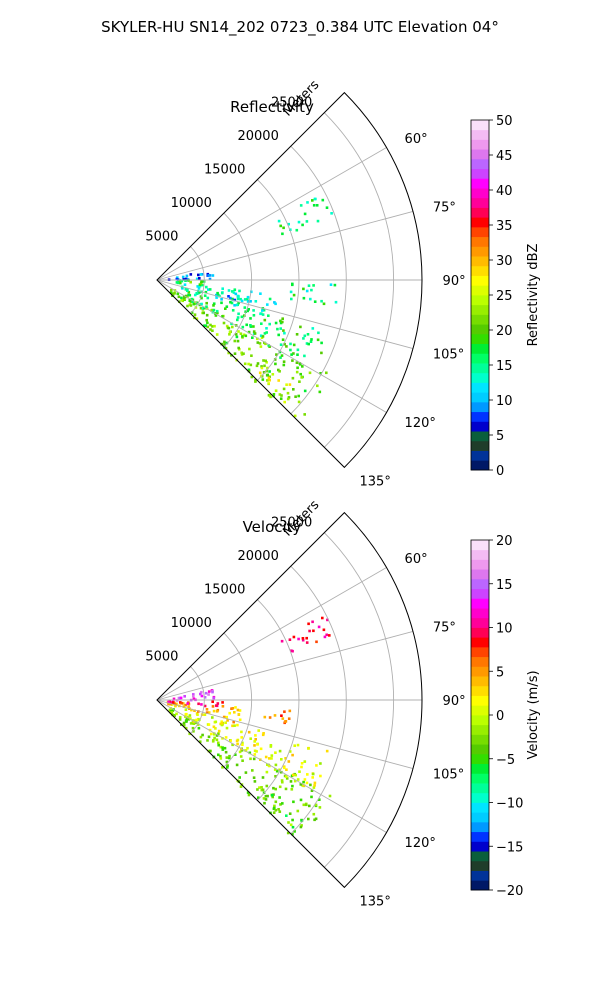  What do you see at coordinates (500, 471) in the screenshot?
I see `colorbar-tick-label: 0` at bounding box center [500, 471].